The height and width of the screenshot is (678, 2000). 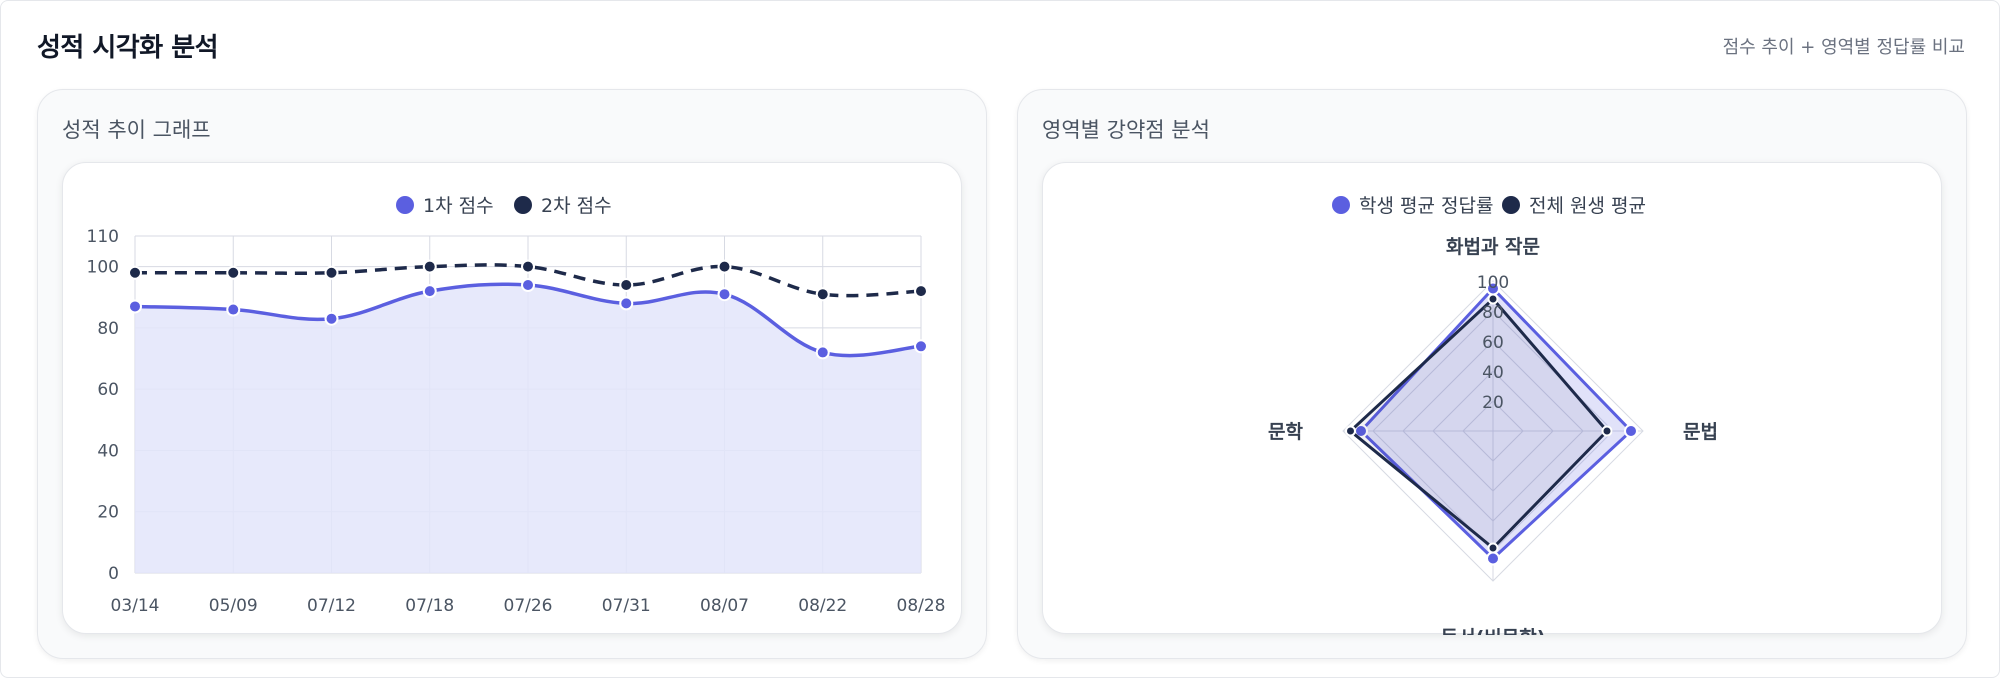 I want to click on radar-tick-label: 40, so click(x=1493, y=373).